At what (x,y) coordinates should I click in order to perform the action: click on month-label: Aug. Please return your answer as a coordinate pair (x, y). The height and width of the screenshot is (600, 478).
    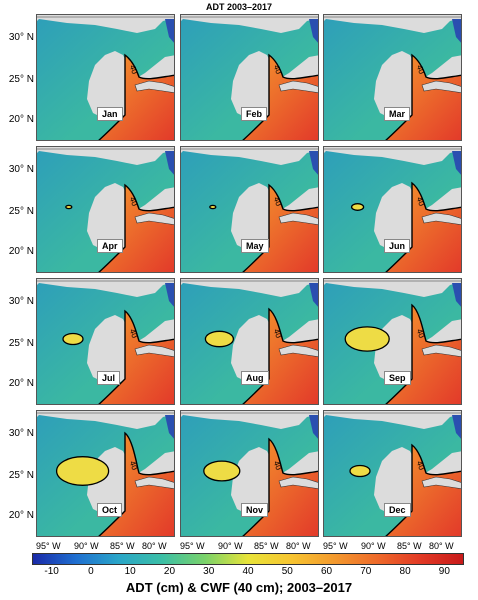
    Looking at the image, I should click on (255, 378).